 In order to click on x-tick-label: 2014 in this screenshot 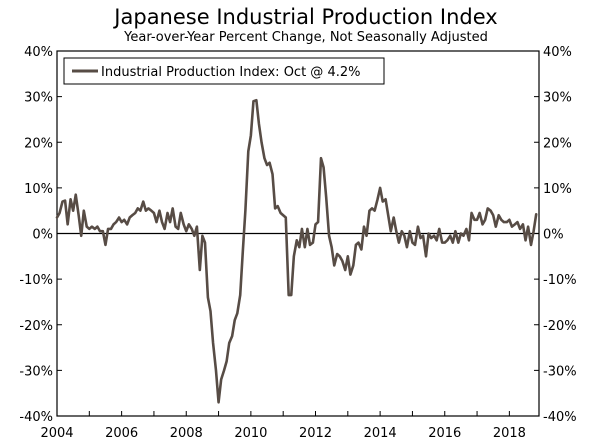, I will do `click(380, 433)`.